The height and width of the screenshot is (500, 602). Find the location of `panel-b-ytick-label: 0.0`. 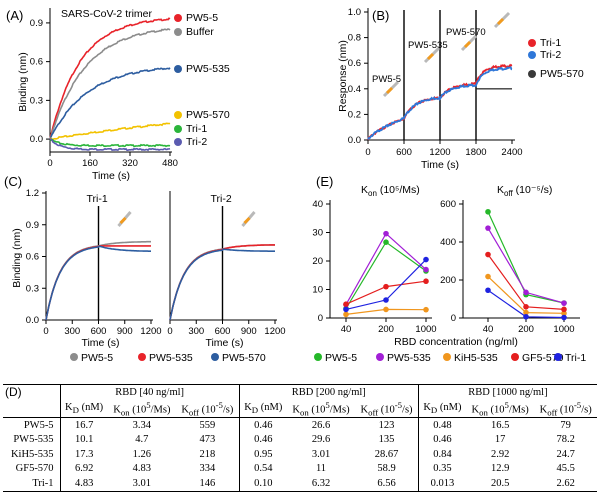

panel-b-ytick-label: 0.0 is located at coordinates (354, 140).